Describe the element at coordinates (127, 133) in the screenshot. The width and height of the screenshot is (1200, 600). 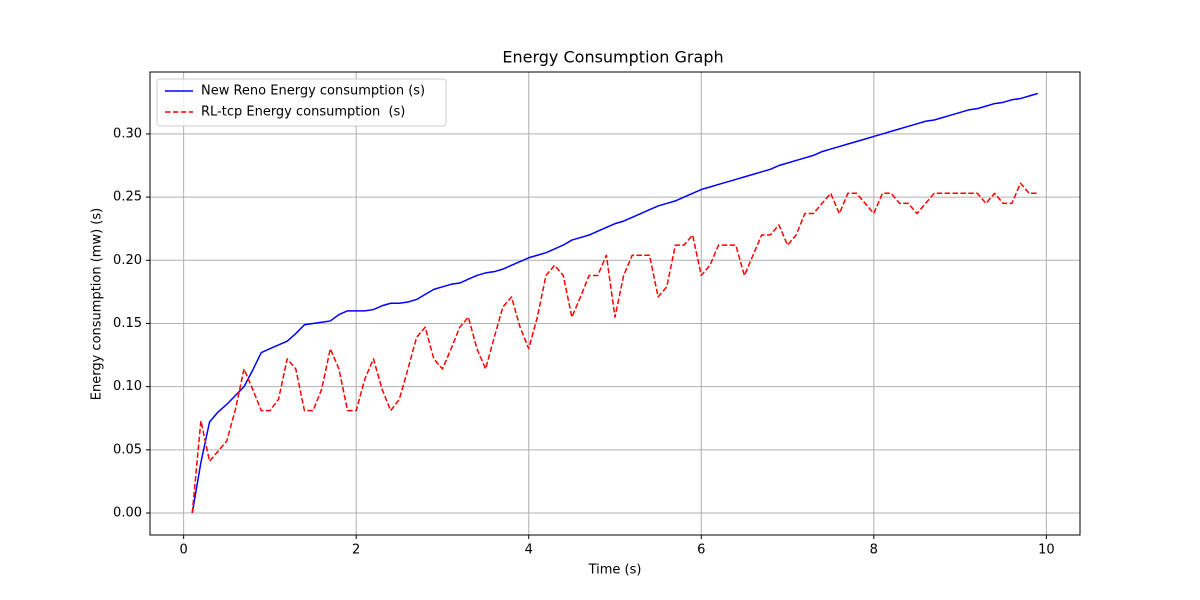
I see `y-tick-label: 0.30` at that location.